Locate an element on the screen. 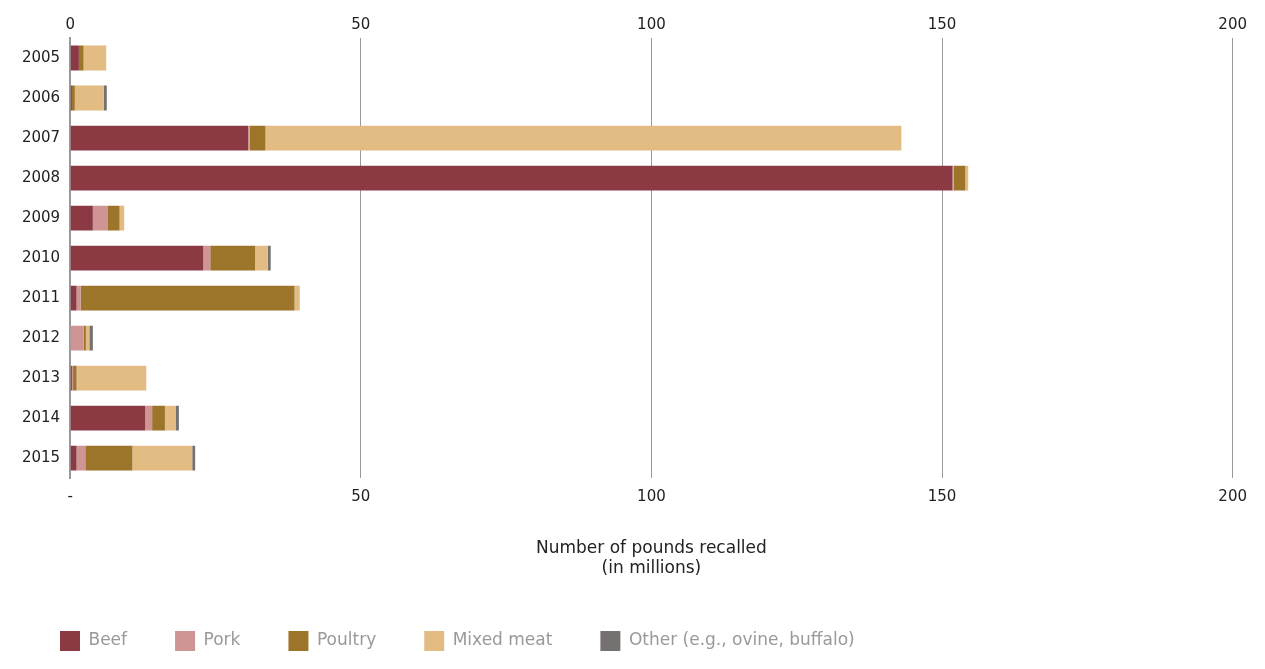 The width and height of the screenshot is (1265, 669). y-tick-label: 2012 is located at coordinates (41, 337).